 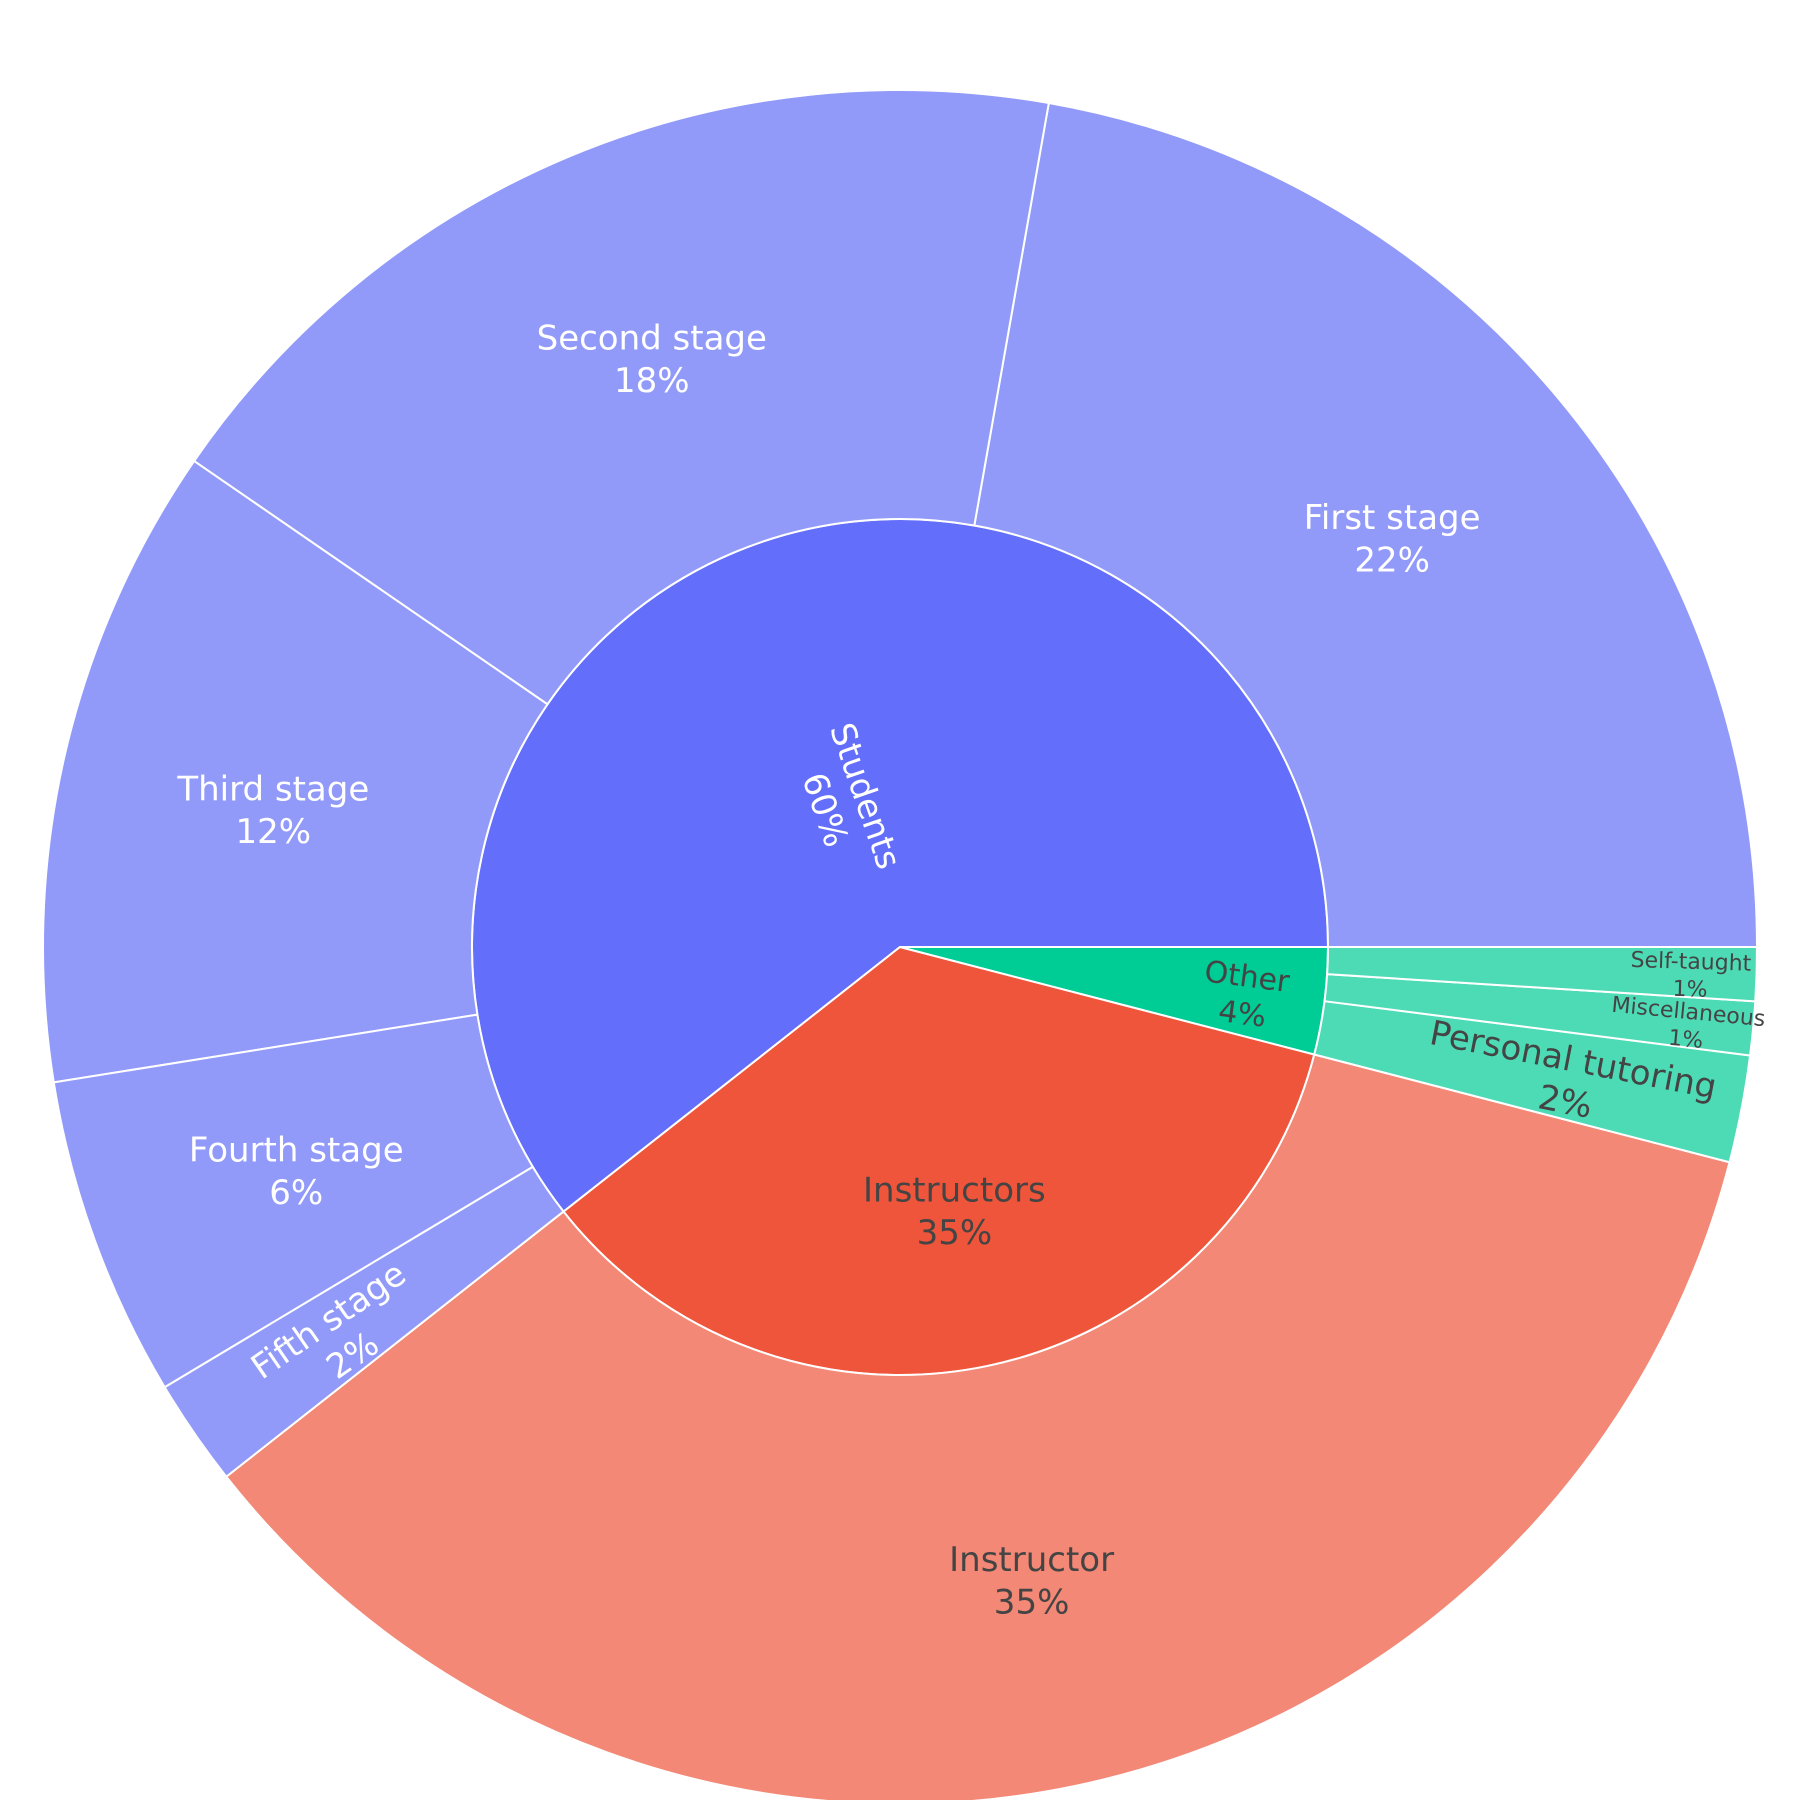 I want to click on label-pct-self-taught: 1%, so click(x=1690, y=990).